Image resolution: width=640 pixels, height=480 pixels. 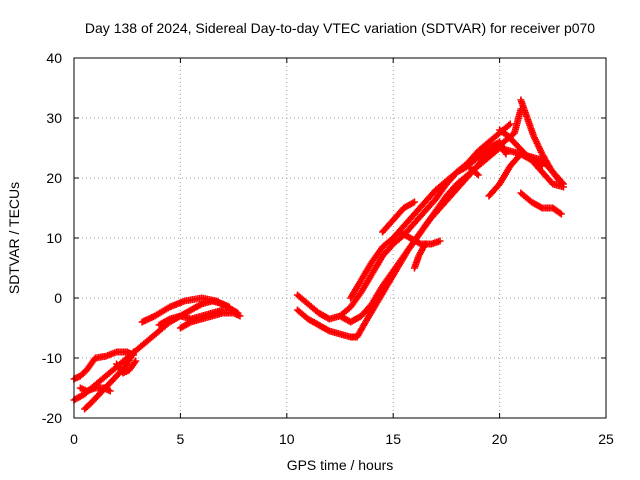 I want to click on y-tick-label: 0, so click(x=58, y=298).